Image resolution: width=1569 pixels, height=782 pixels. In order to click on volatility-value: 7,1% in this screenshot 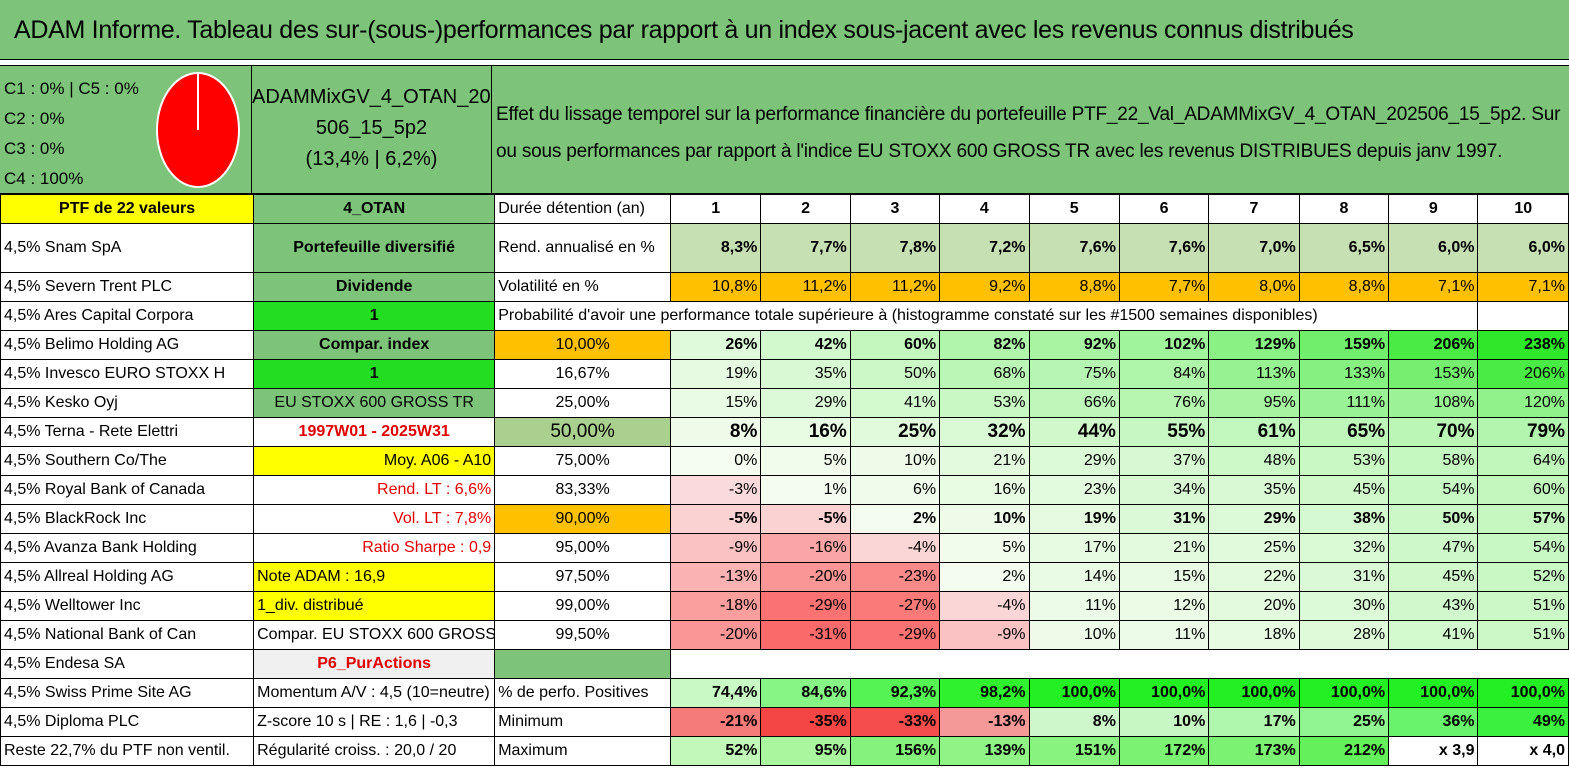, I will do `click(1523, 287)`.